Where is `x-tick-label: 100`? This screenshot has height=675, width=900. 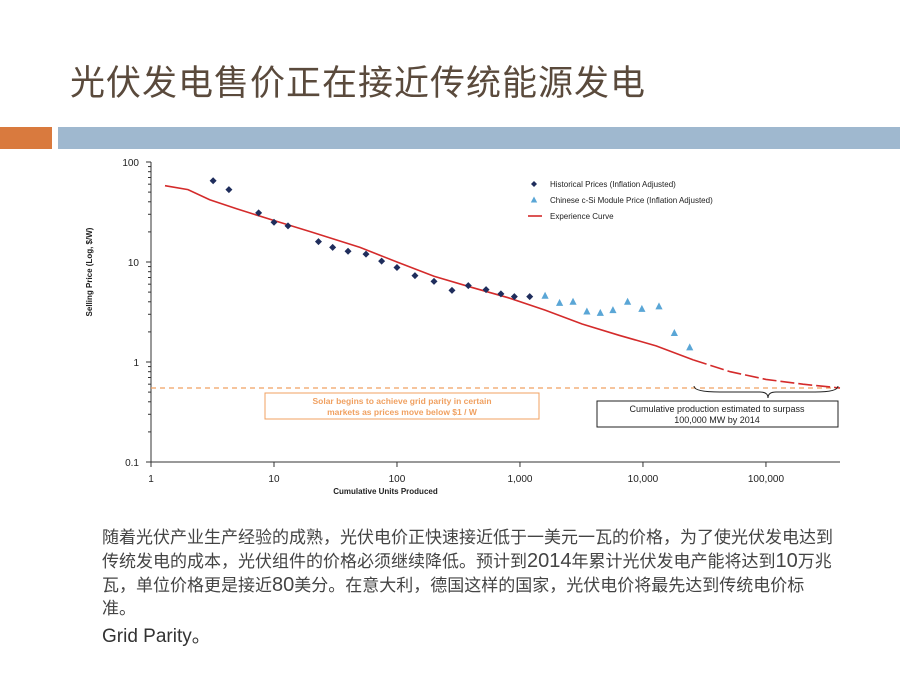
x-tick-label: 100 is located at coordinates (397, 479).